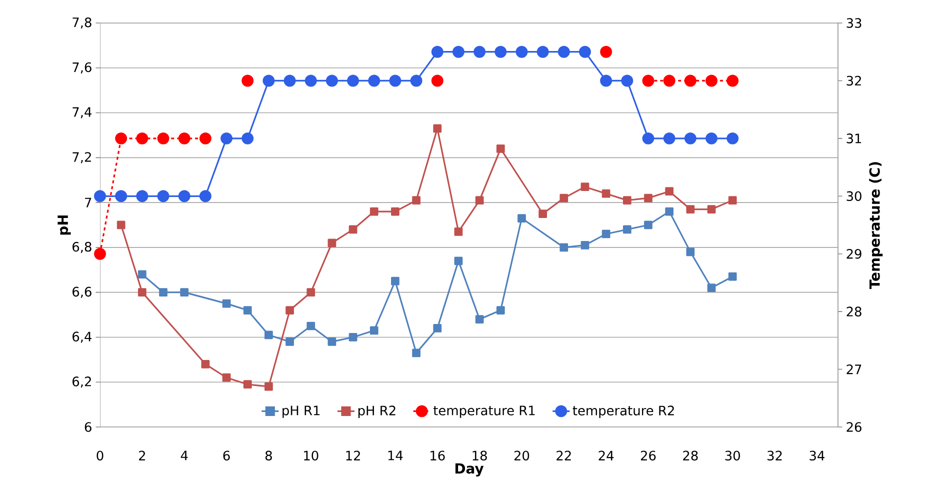 This screenshot has width=931, height=502. Describe the element at coordinates (854, 311) in the screenshot. I see `y2-tick-label: 28` at that location.